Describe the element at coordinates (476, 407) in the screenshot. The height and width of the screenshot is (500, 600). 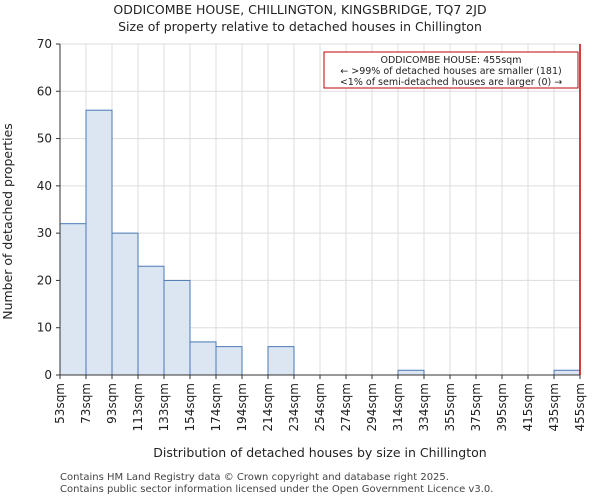
I see `x-tick-label: 375sqm` at that location.